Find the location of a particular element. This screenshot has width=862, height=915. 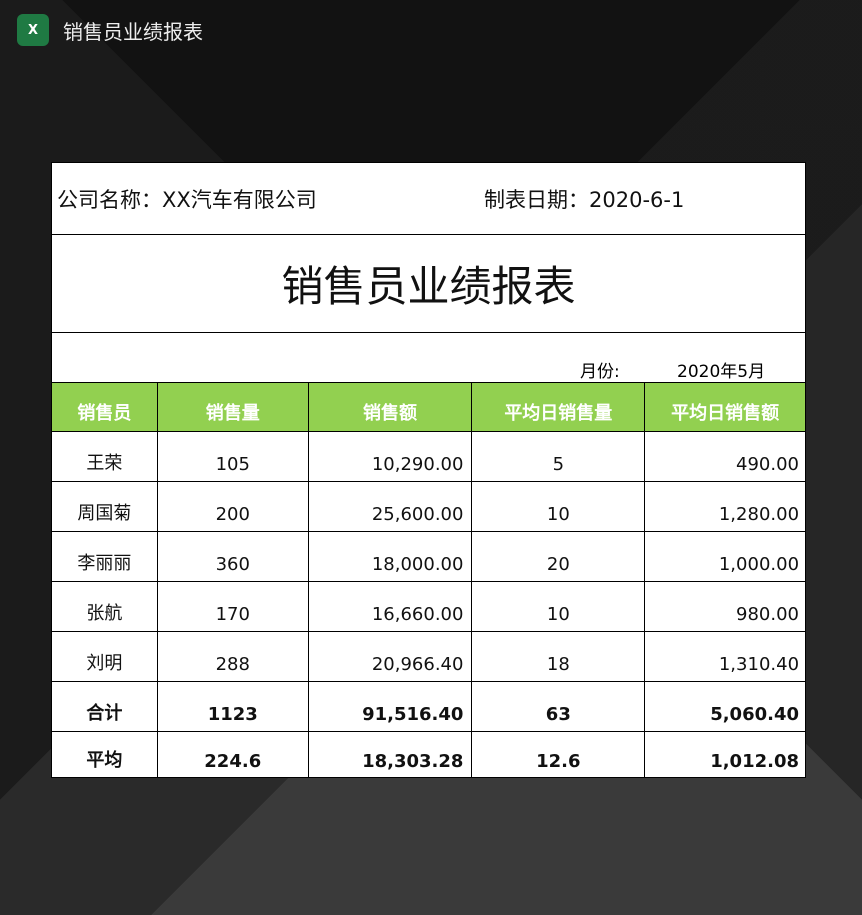

cell-salesperson: 张航 is located at coordinates (105, 606).